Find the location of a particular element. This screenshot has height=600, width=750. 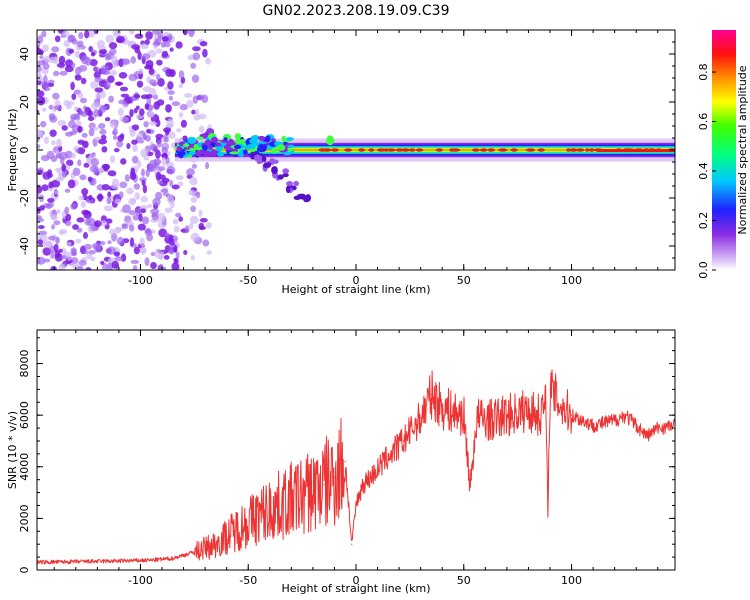

colorbar-tick-label: 0.2 is located at coordinates (703, 221).